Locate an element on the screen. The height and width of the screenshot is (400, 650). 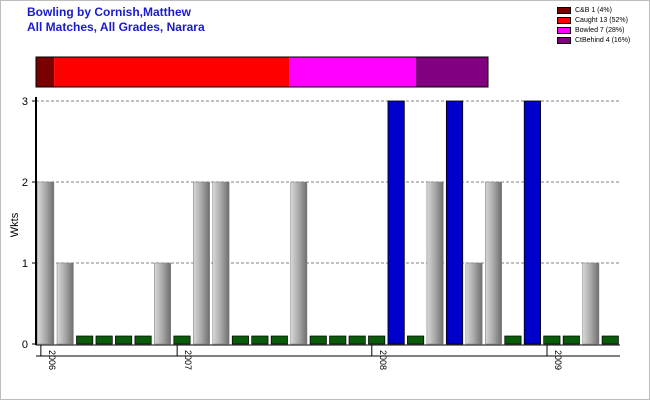
x-tick-label: 2006 is located at coordinates (52, 360).